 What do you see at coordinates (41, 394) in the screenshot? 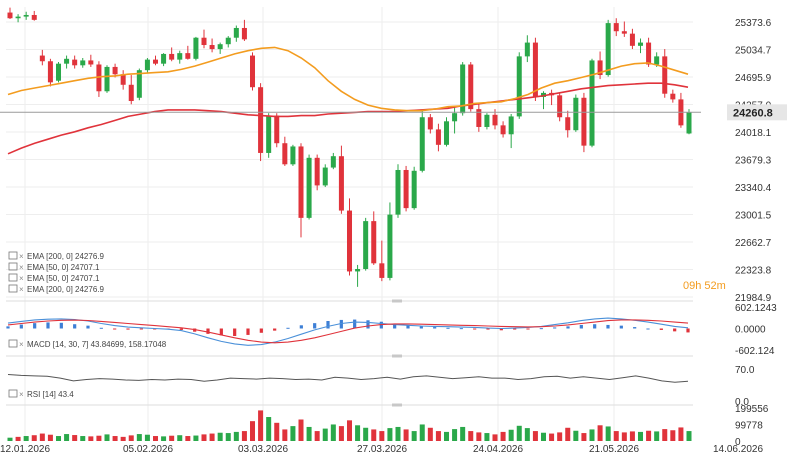
I see `rsi-legend: × RSI [14] 43.4` at bounding box center [41, 394].